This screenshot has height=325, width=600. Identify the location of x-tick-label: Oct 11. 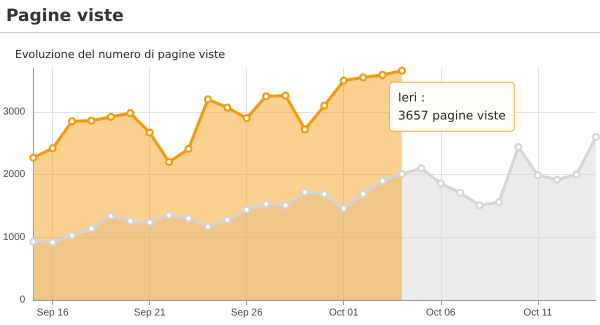
(538, 313).